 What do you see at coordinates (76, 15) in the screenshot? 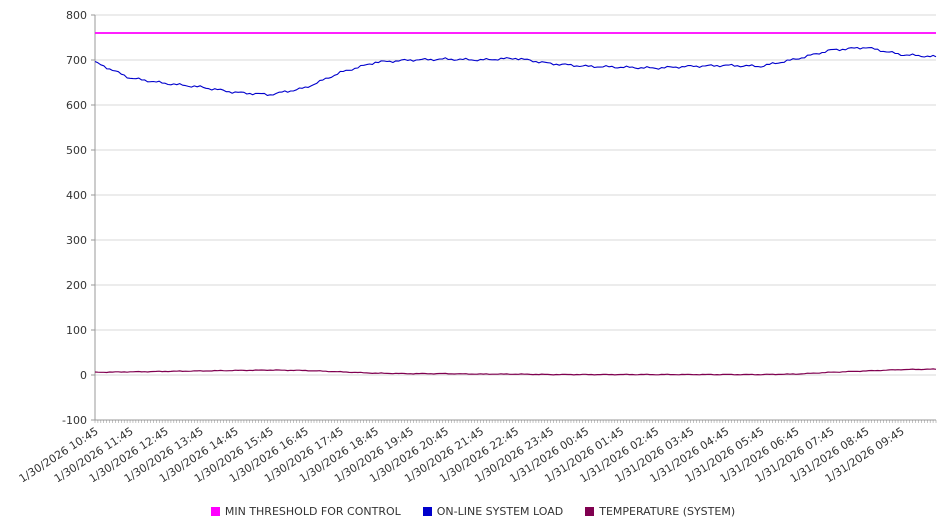
I see `y-tick-label: 800` at bounding box center [76, 15].